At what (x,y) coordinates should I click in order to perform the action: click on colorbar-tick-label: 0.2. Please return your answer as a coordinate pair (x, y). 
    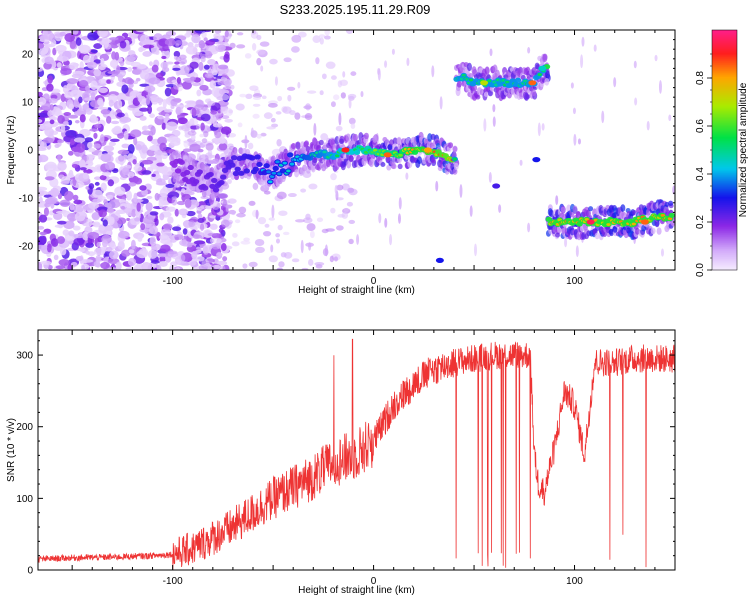
    Looking at the image, I should click on (700, 222).